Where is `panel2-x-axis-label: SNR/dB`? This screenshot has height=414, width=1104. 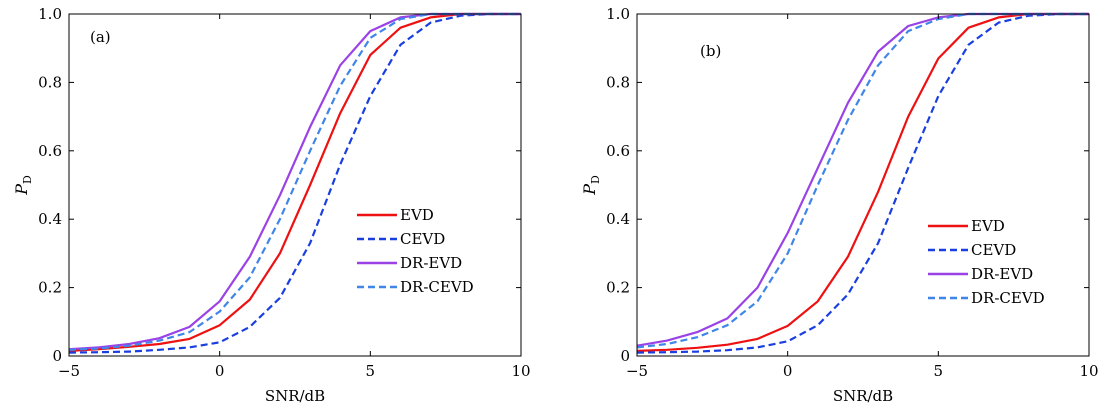 panel2-x-axis-label: SNR/dB is located at coordinates (863, 396).